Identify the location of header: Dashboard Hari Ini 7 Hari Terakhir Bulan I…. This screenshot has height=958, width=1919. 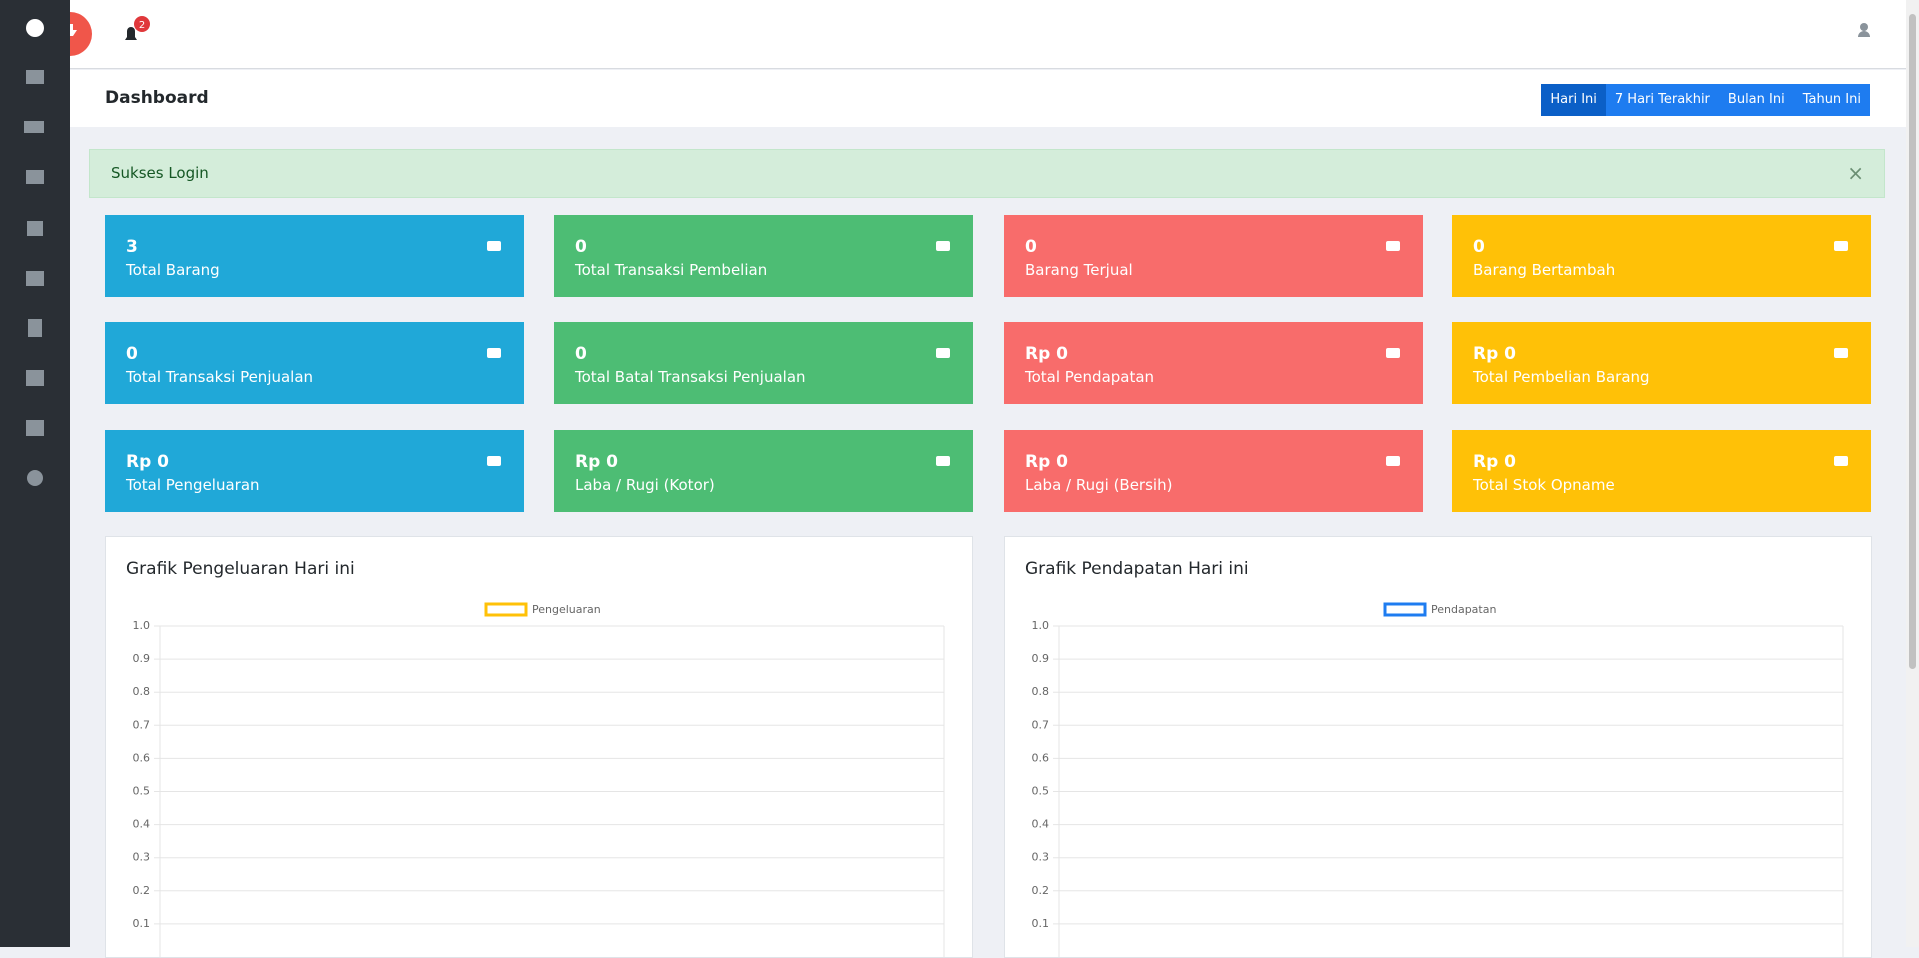
(988, 98).